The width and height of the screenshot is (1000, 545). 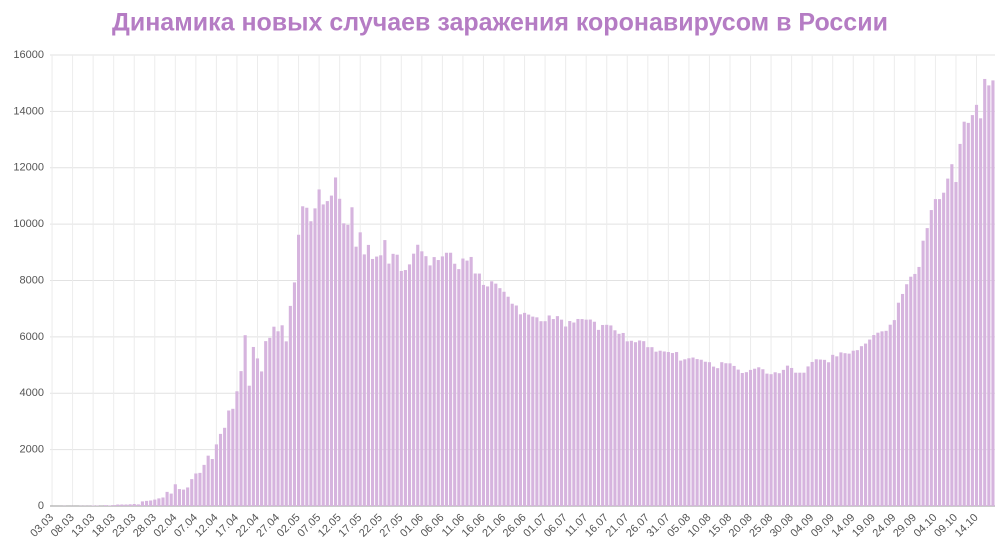 What do you see at coordinates (967, 526) in the screenshot?
I see `x-tick-label: 14.10` at bounding box center [967, 526].